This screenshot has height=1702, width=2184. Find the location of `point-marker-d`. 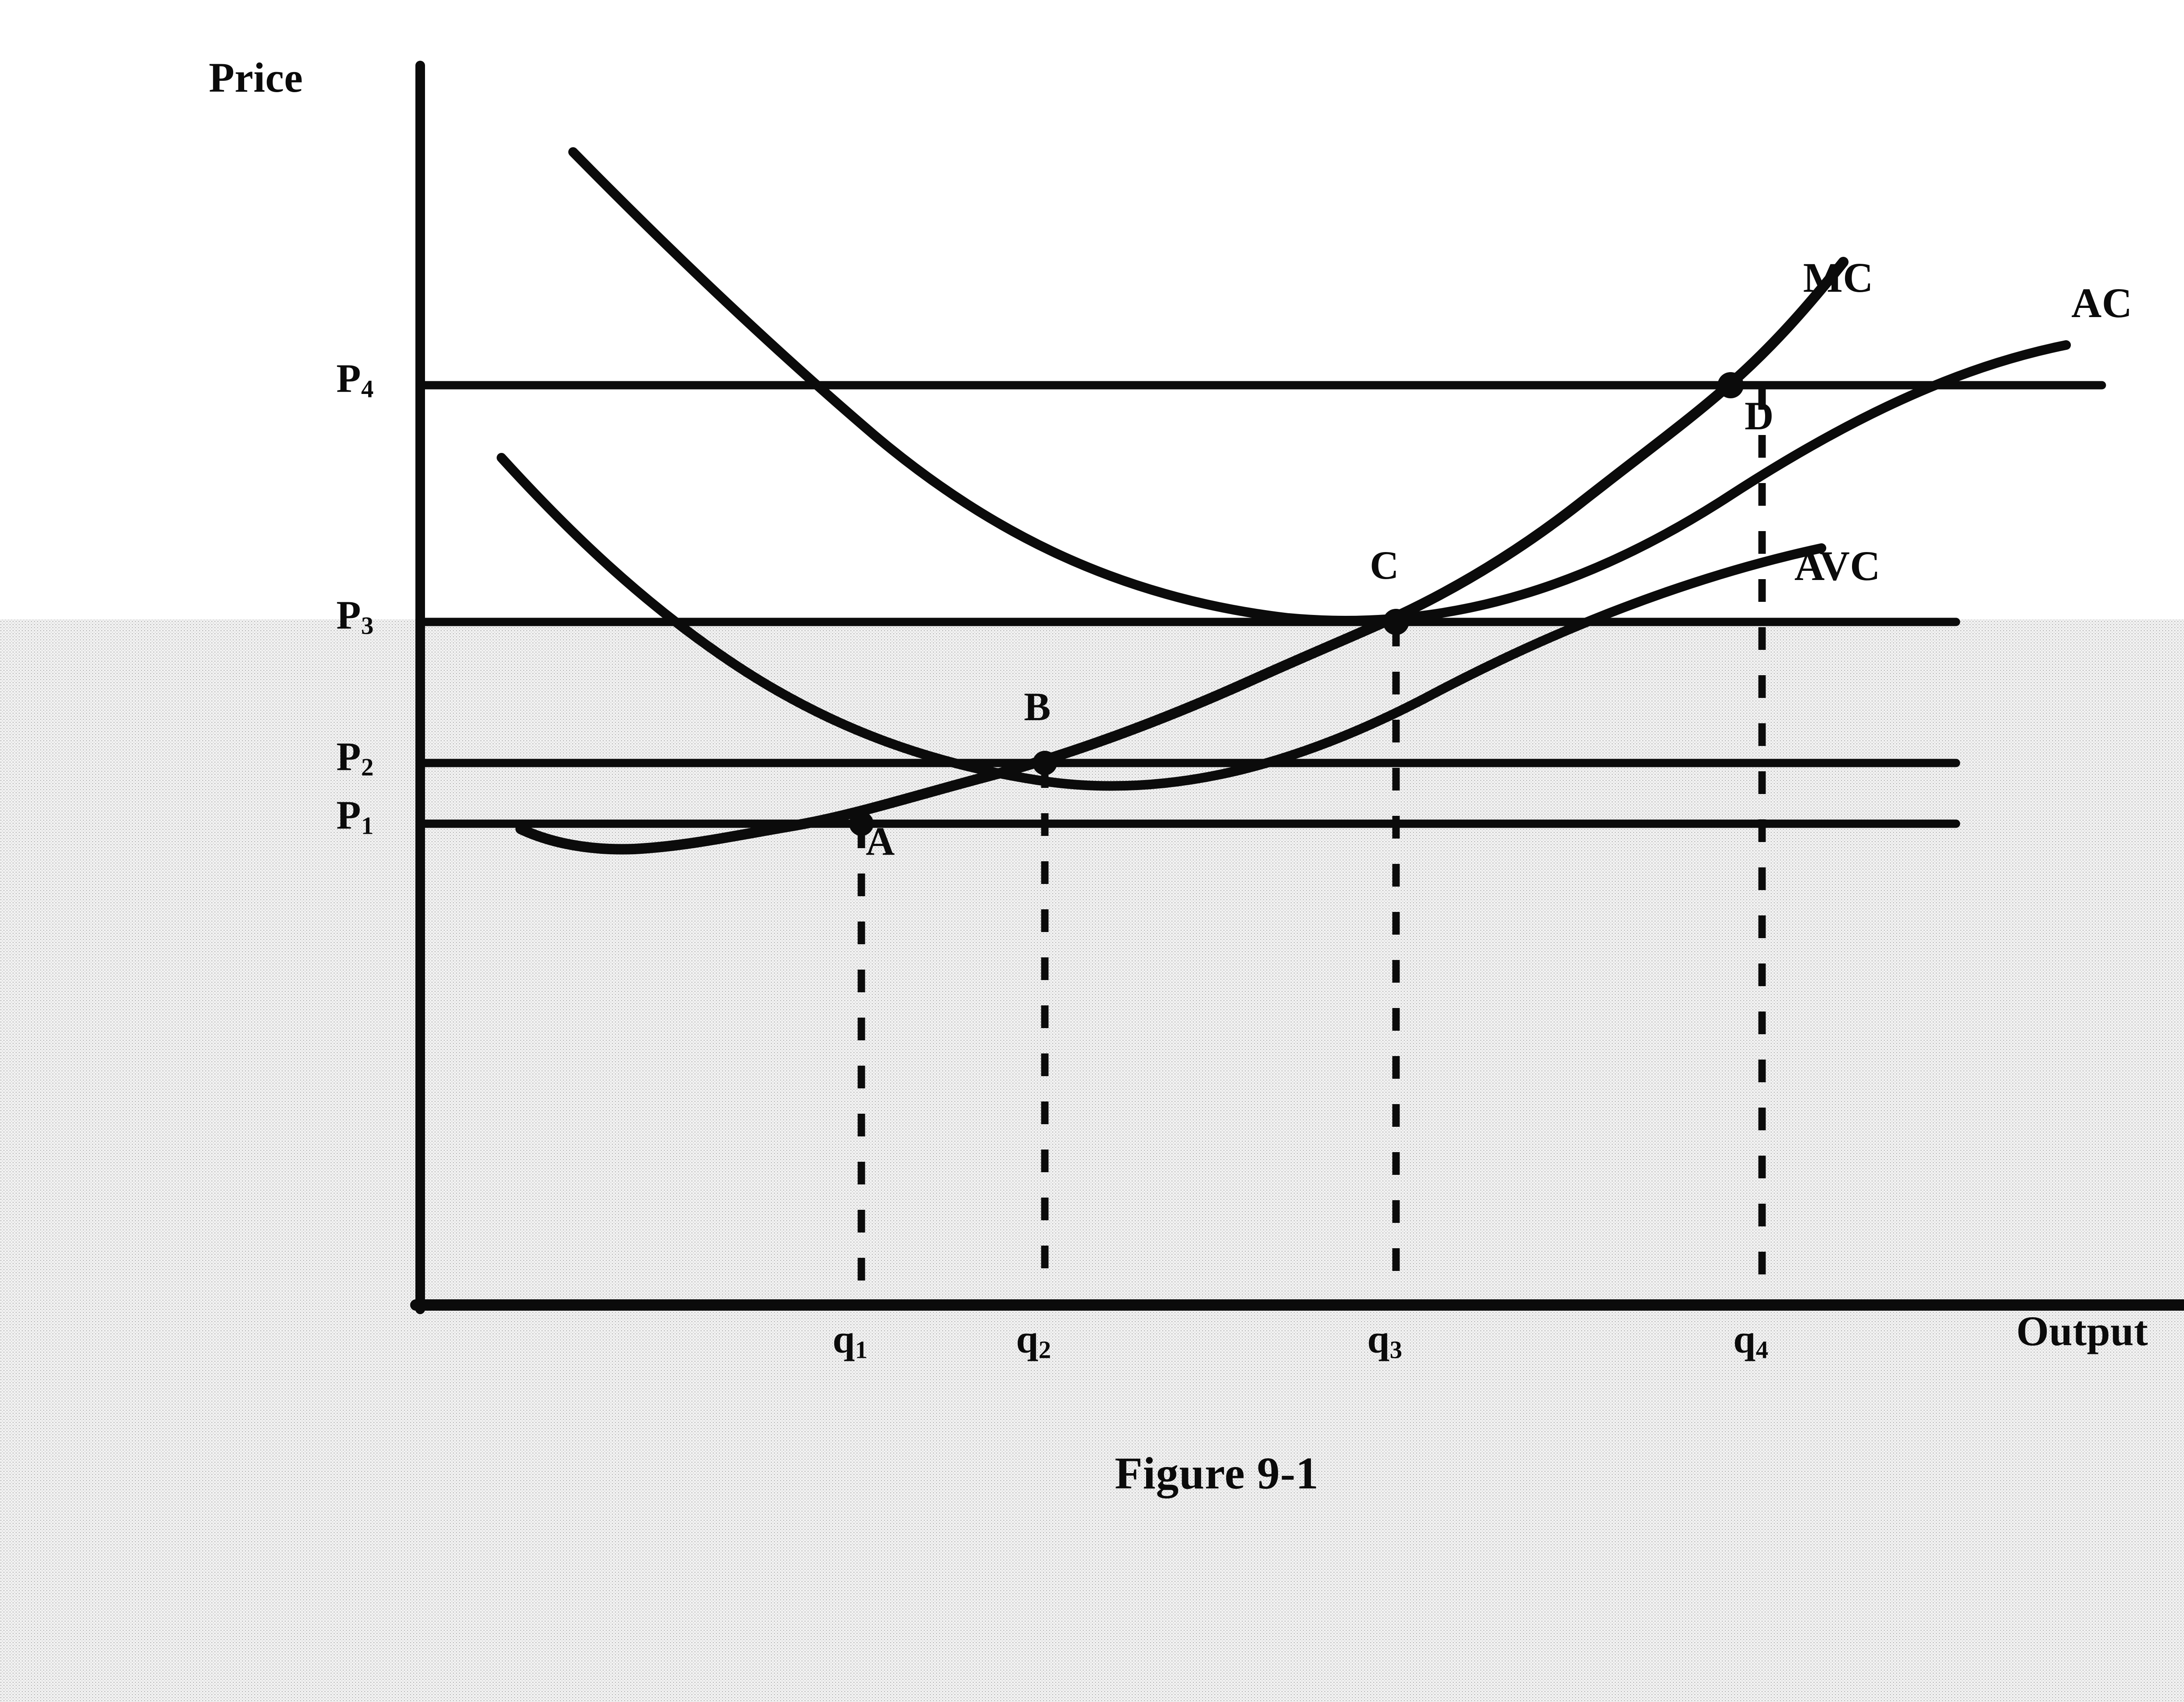

point-marker-d is located at coordinates (1730, 385).